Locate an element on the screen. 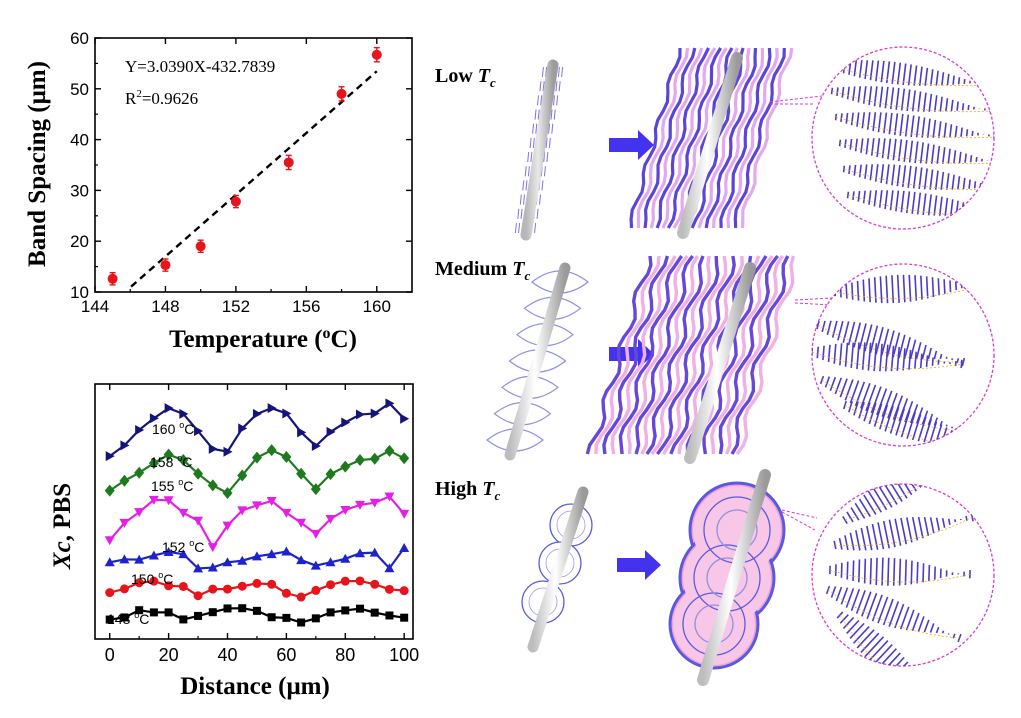  chart2-xlabel: Distance (μm) is located at coordinates (255, 686).